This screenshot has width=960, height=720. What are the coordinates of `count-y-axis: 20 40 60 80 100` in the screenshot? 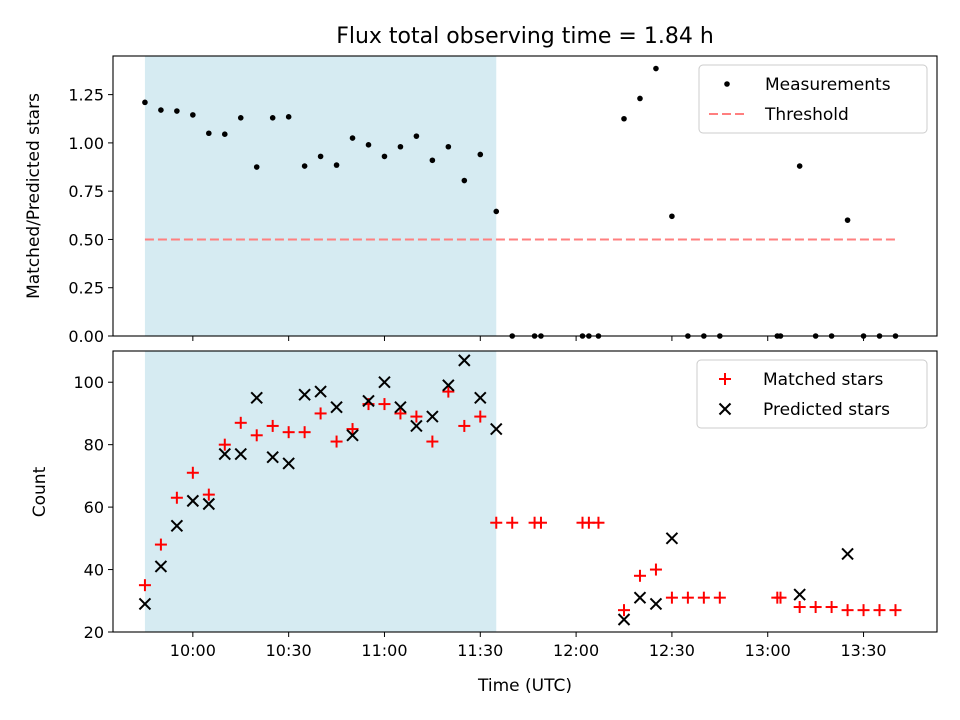 It's located at (93, 507).